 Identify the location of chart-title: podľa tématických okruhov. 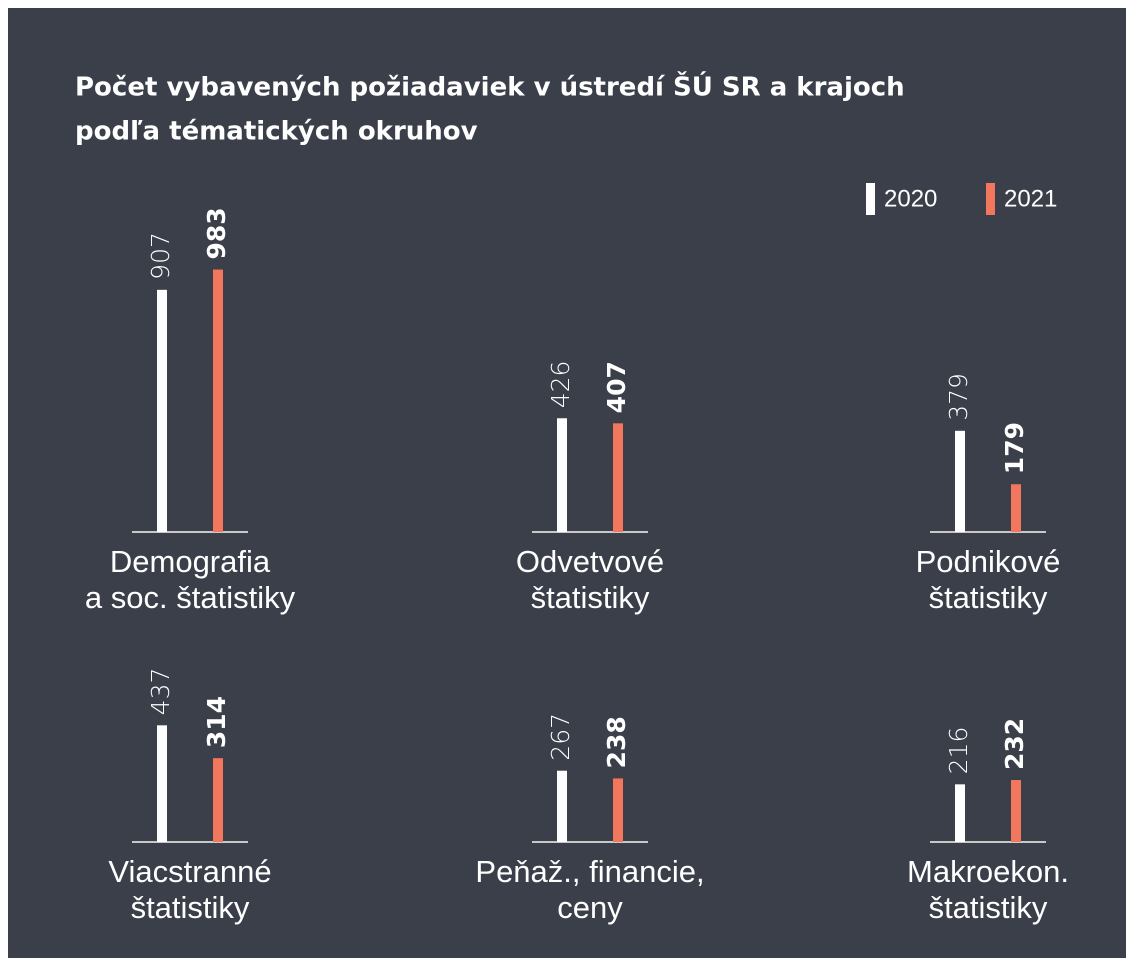
(276, 132).